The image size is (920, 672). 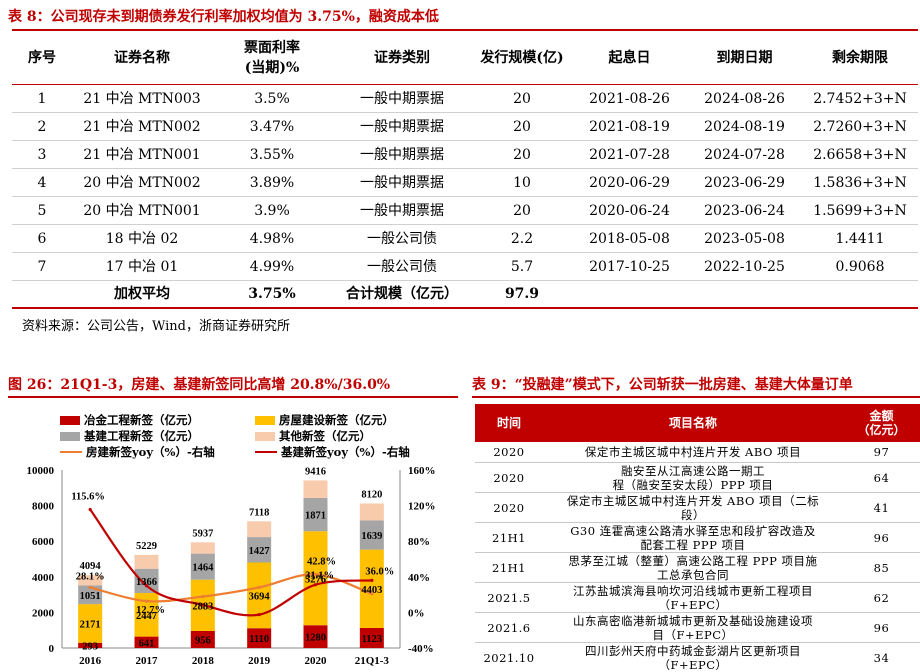 I want to click on legend-label: 冶金工程新签（亿元）, so click(x=141, y=420).